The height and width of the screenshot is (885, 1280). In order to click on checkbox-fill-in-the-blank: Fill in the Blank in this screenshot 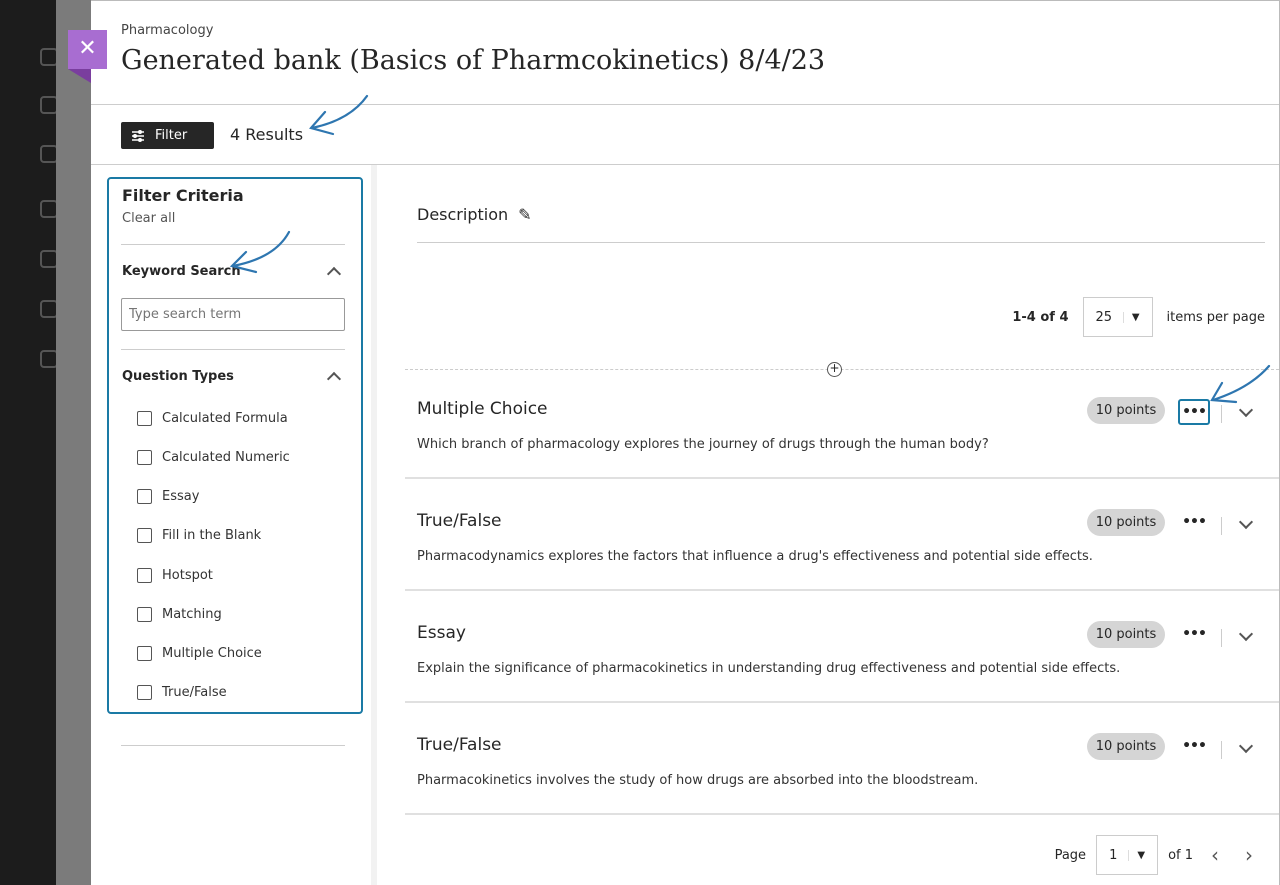, I will do `click(199, 535)`.